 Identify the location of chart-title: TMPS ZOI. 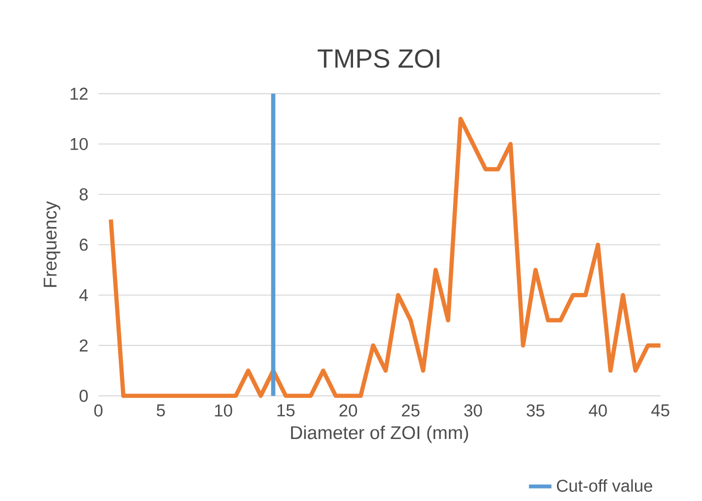
(379, 58).